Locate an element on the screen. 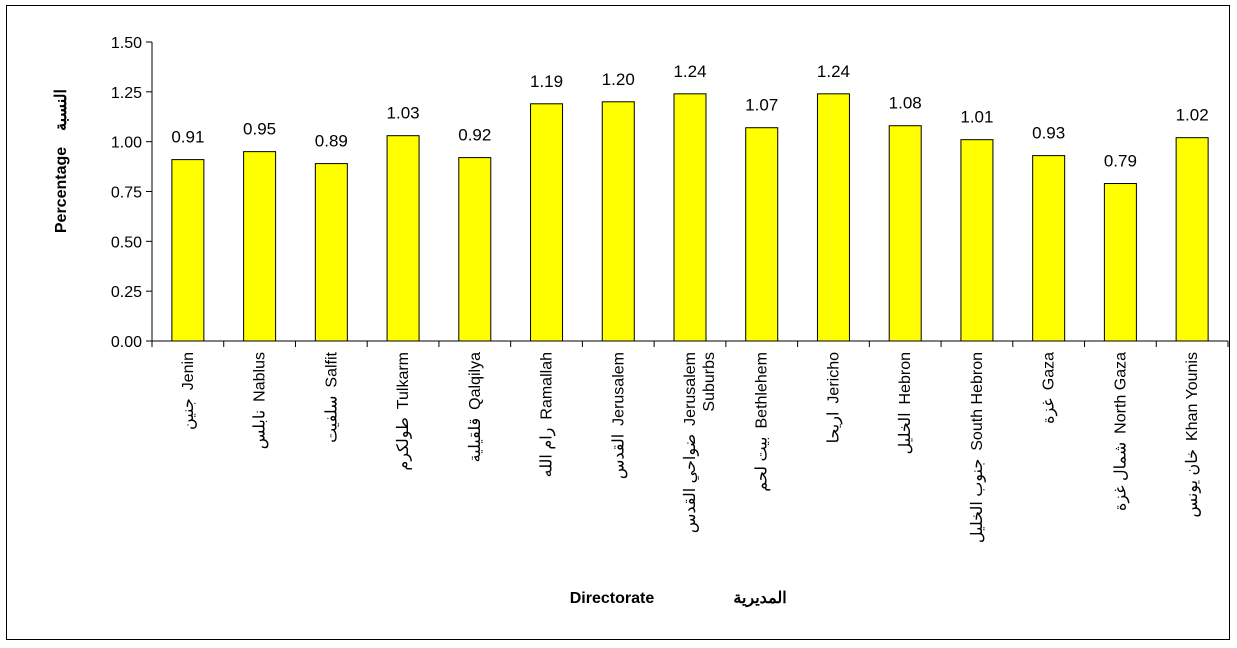  category-label: طولكرم Tulkarm is located at coordinates (403, 411).